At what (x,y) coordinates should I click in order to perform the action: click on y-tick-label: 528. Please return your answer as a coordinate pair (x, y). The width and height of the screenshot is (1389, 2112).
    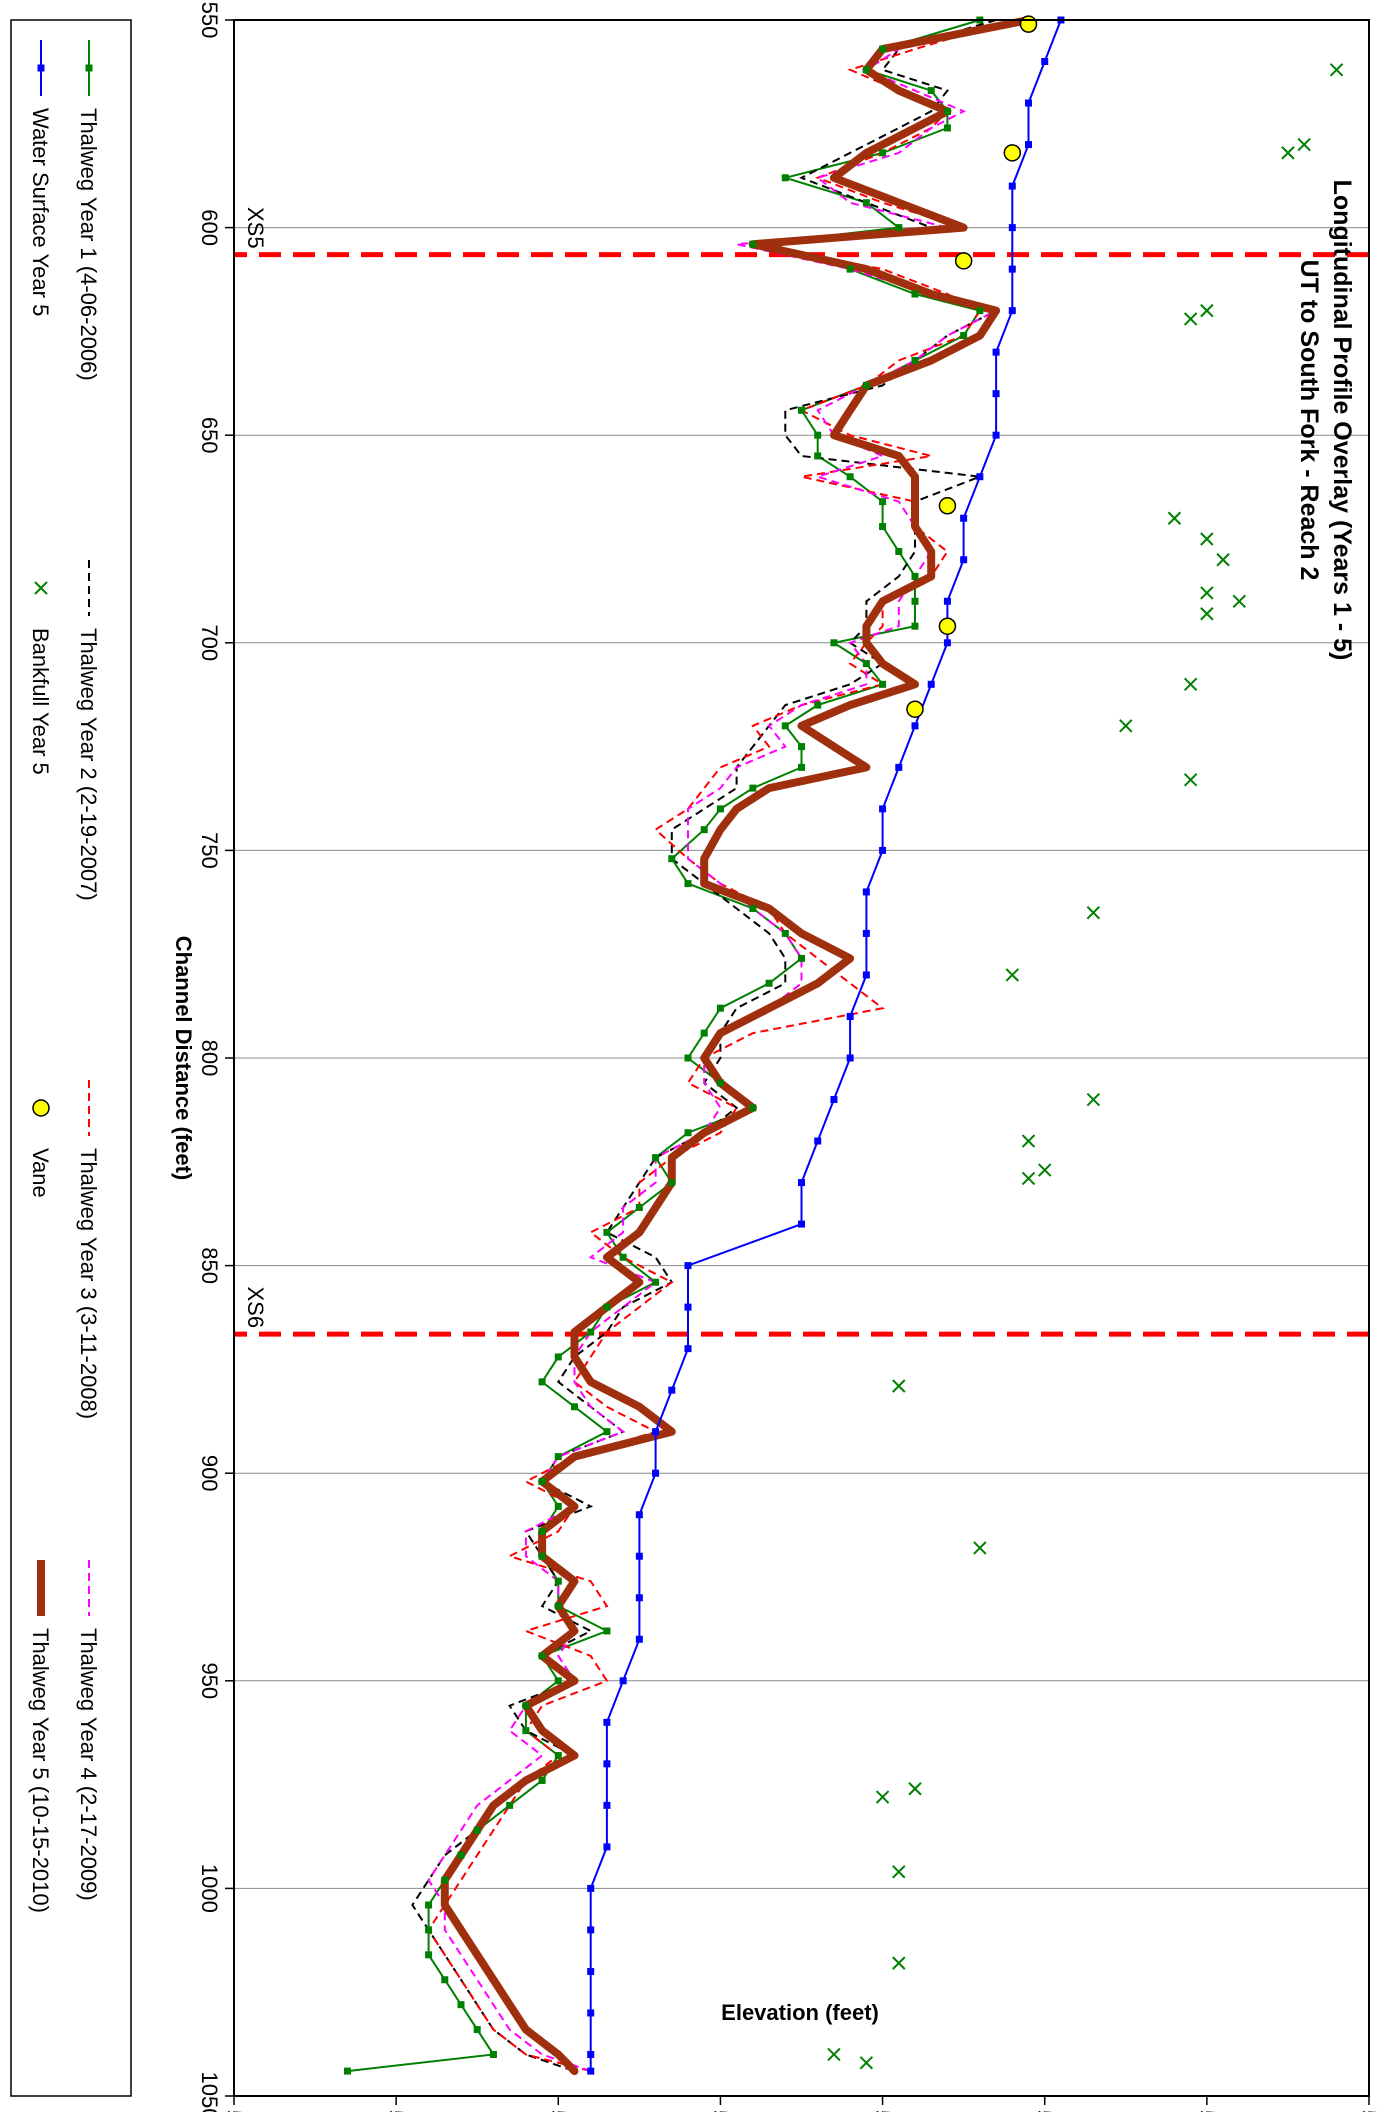
    Looking at the image, I should click on (233, 2111).